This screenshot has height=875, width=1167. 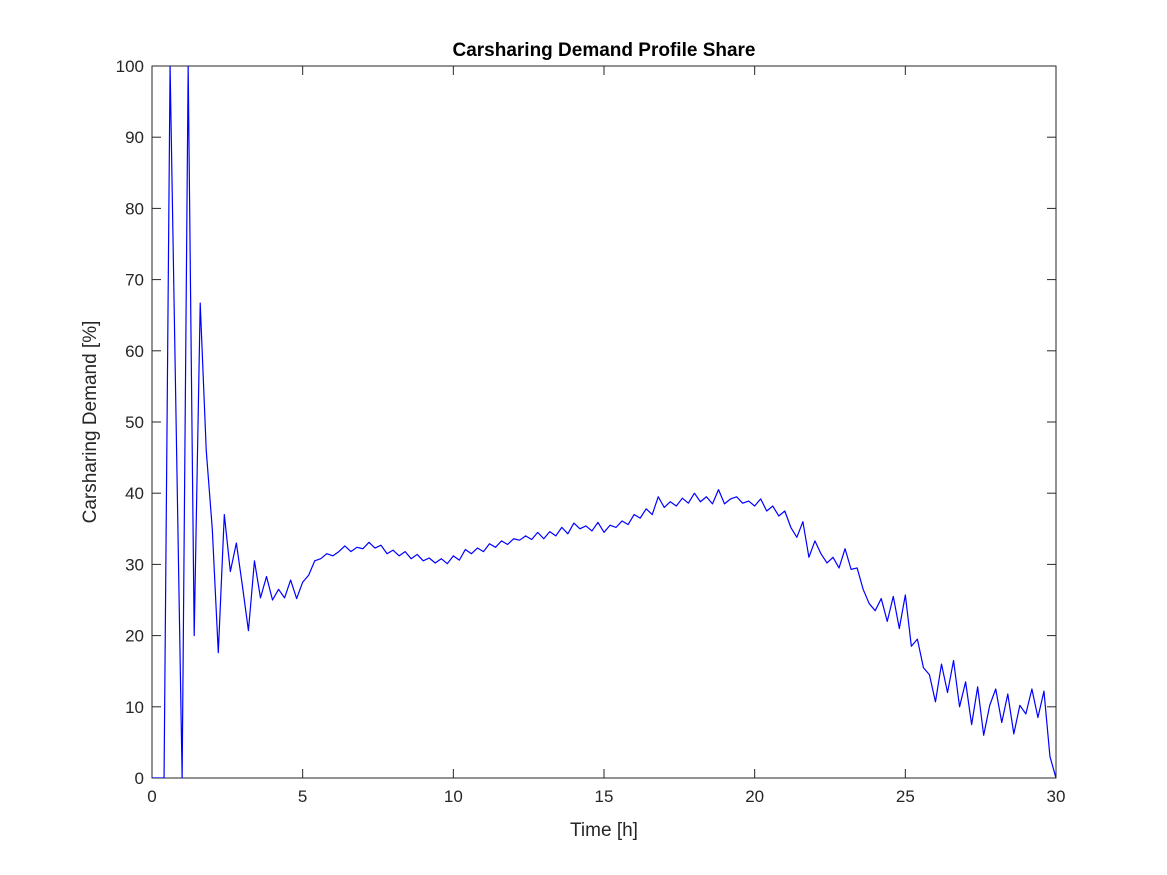 I want to click on y-tick-label: 10, so click(x=134, y=707).